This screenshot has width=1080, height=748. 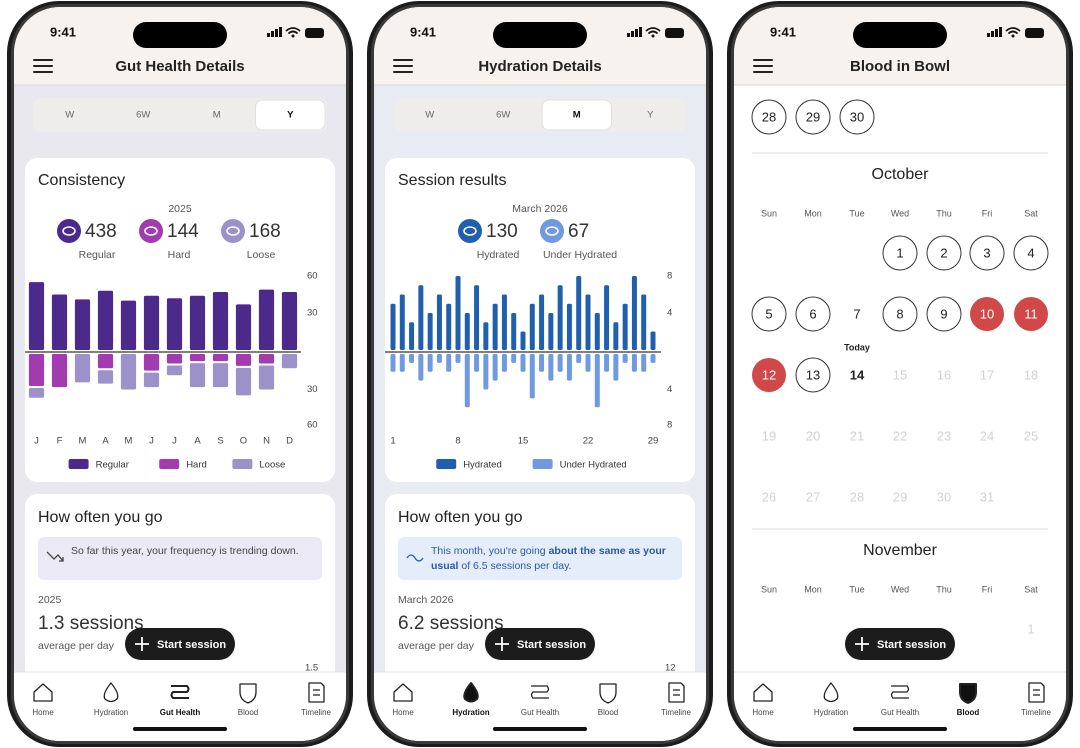 What do you see at coordinates (899, 313) in the screenshot?
I see `day-number: 8` at bounding box center [899, 313].